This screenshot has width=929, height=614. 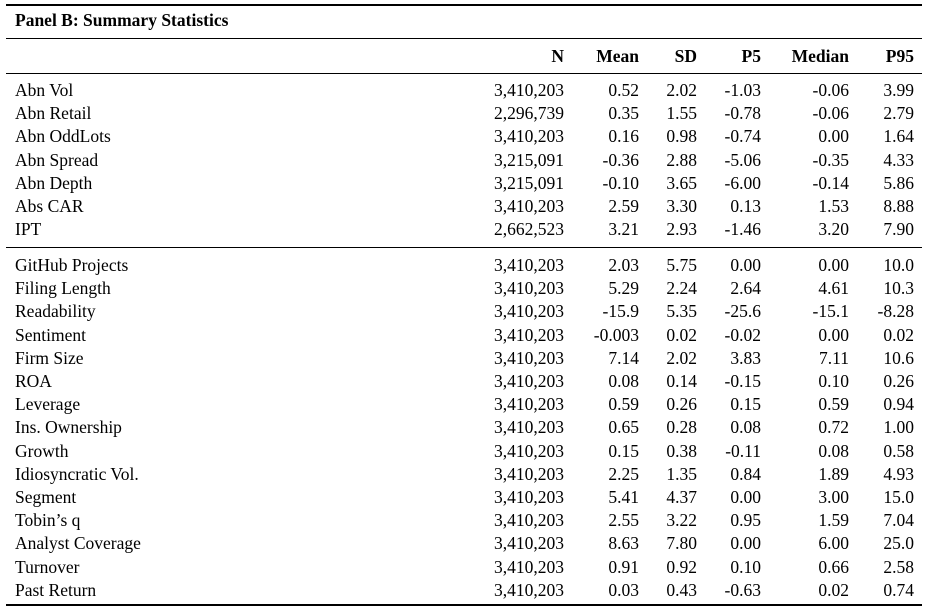 I want to click on cell-p95: 10.6, so click(x=898, y=357).